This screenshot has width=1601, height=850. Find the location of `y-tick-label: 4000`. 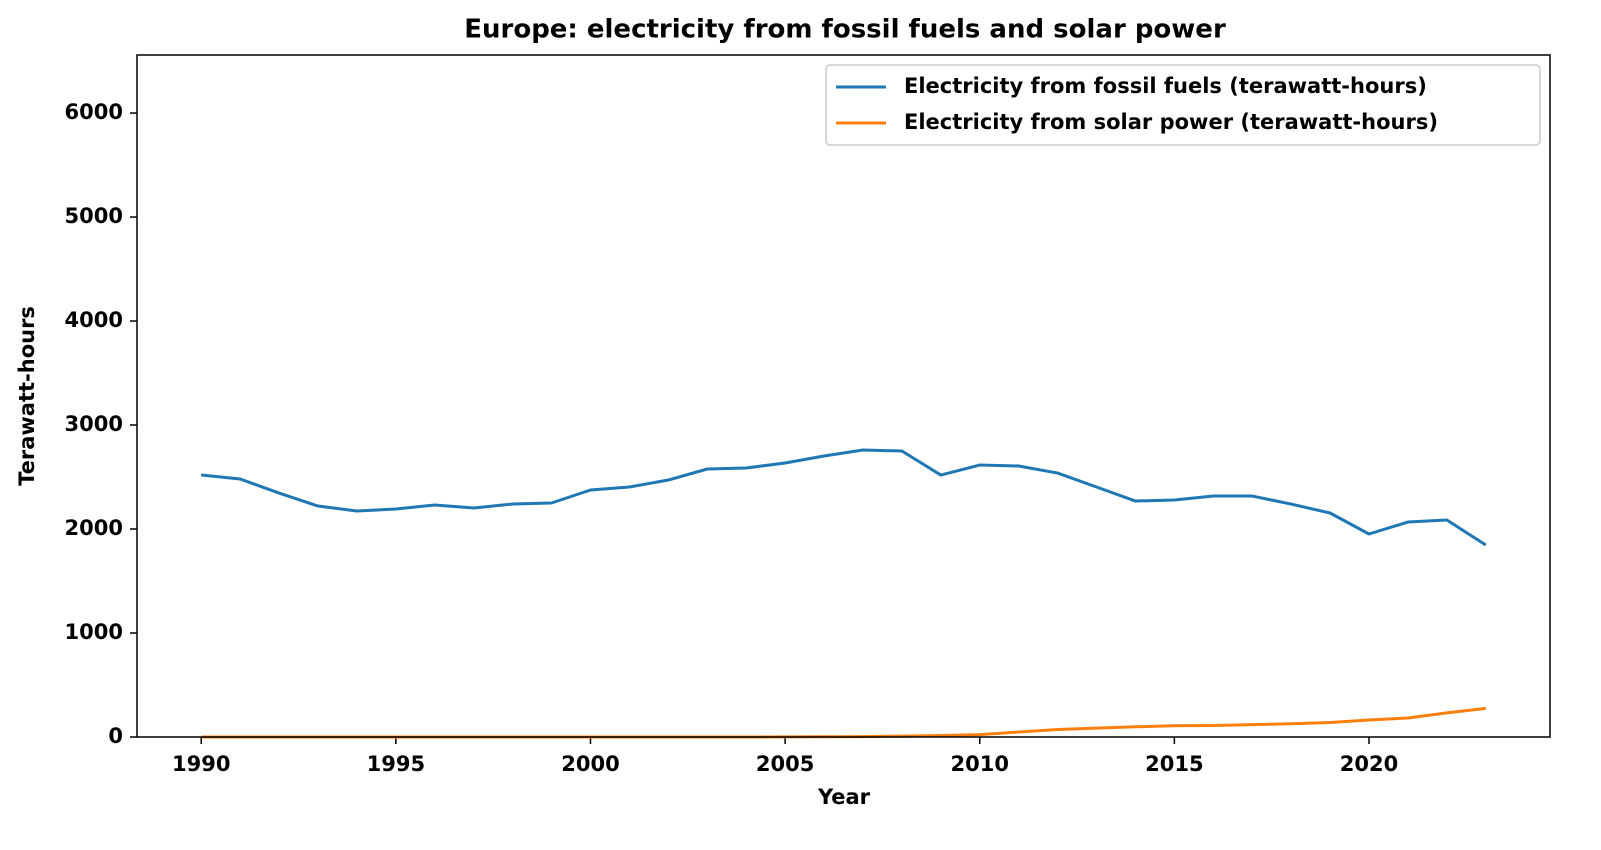

y-tick-label: 4000 is located at coordinates (94, 320).